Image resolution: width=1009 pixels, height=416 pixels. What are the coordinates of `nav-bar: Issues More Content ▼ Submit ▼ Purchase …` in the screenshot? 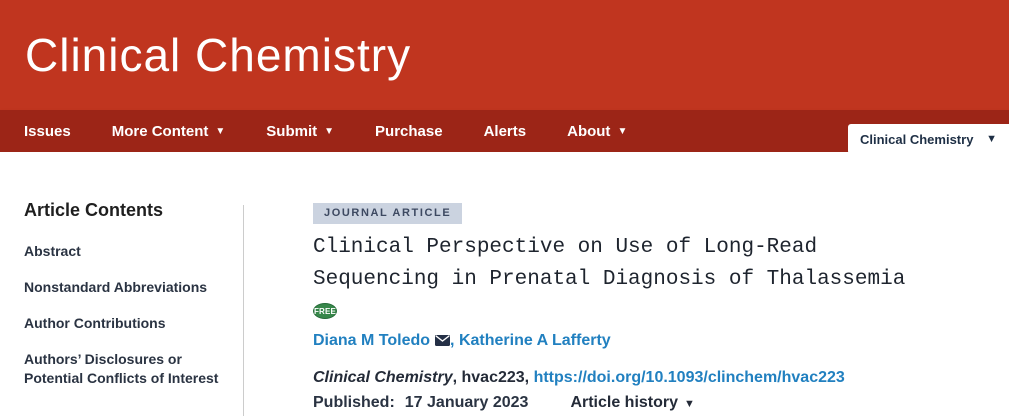 It's located at (504, 132).